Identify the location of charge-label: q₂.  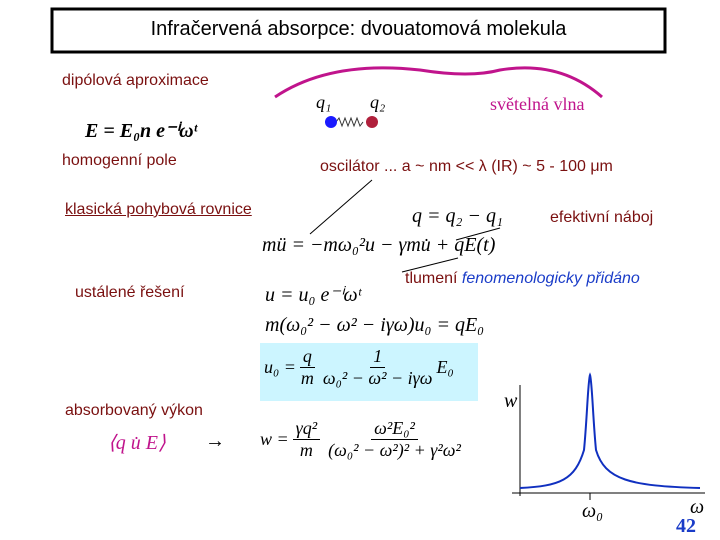
(378, 102).